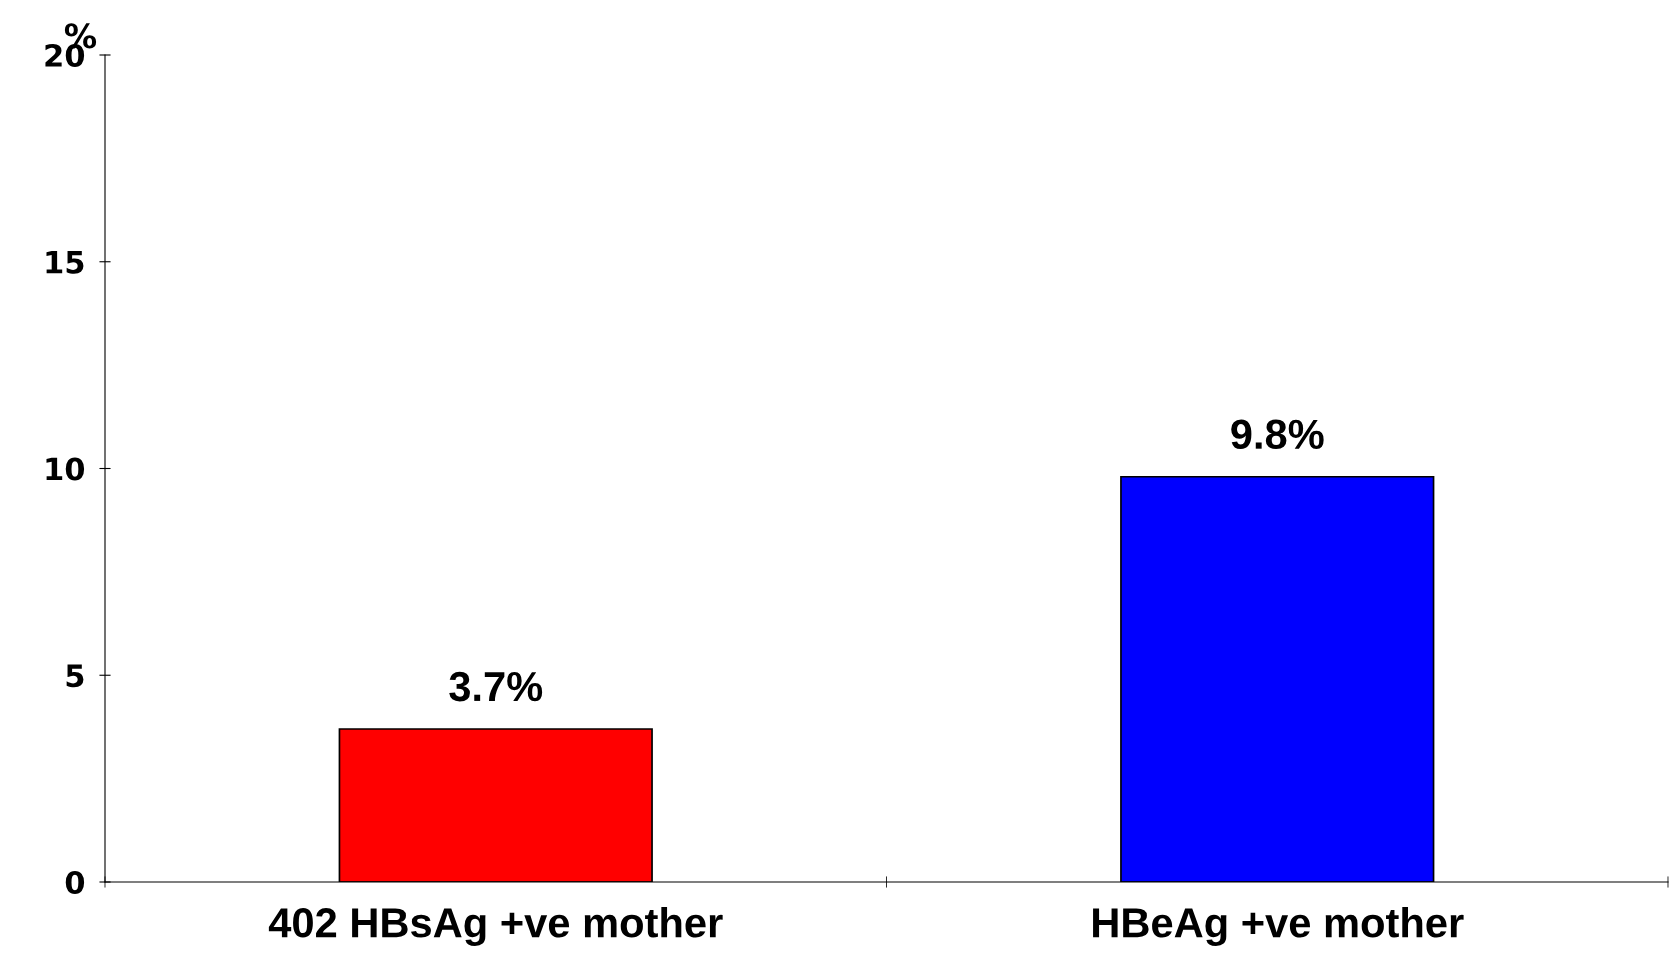 The image size is (1673, 960). What do you see at coordinates (75, 882) in the screenshot?
I see `y-tick-label: 0` at bounding box center [75, 882].